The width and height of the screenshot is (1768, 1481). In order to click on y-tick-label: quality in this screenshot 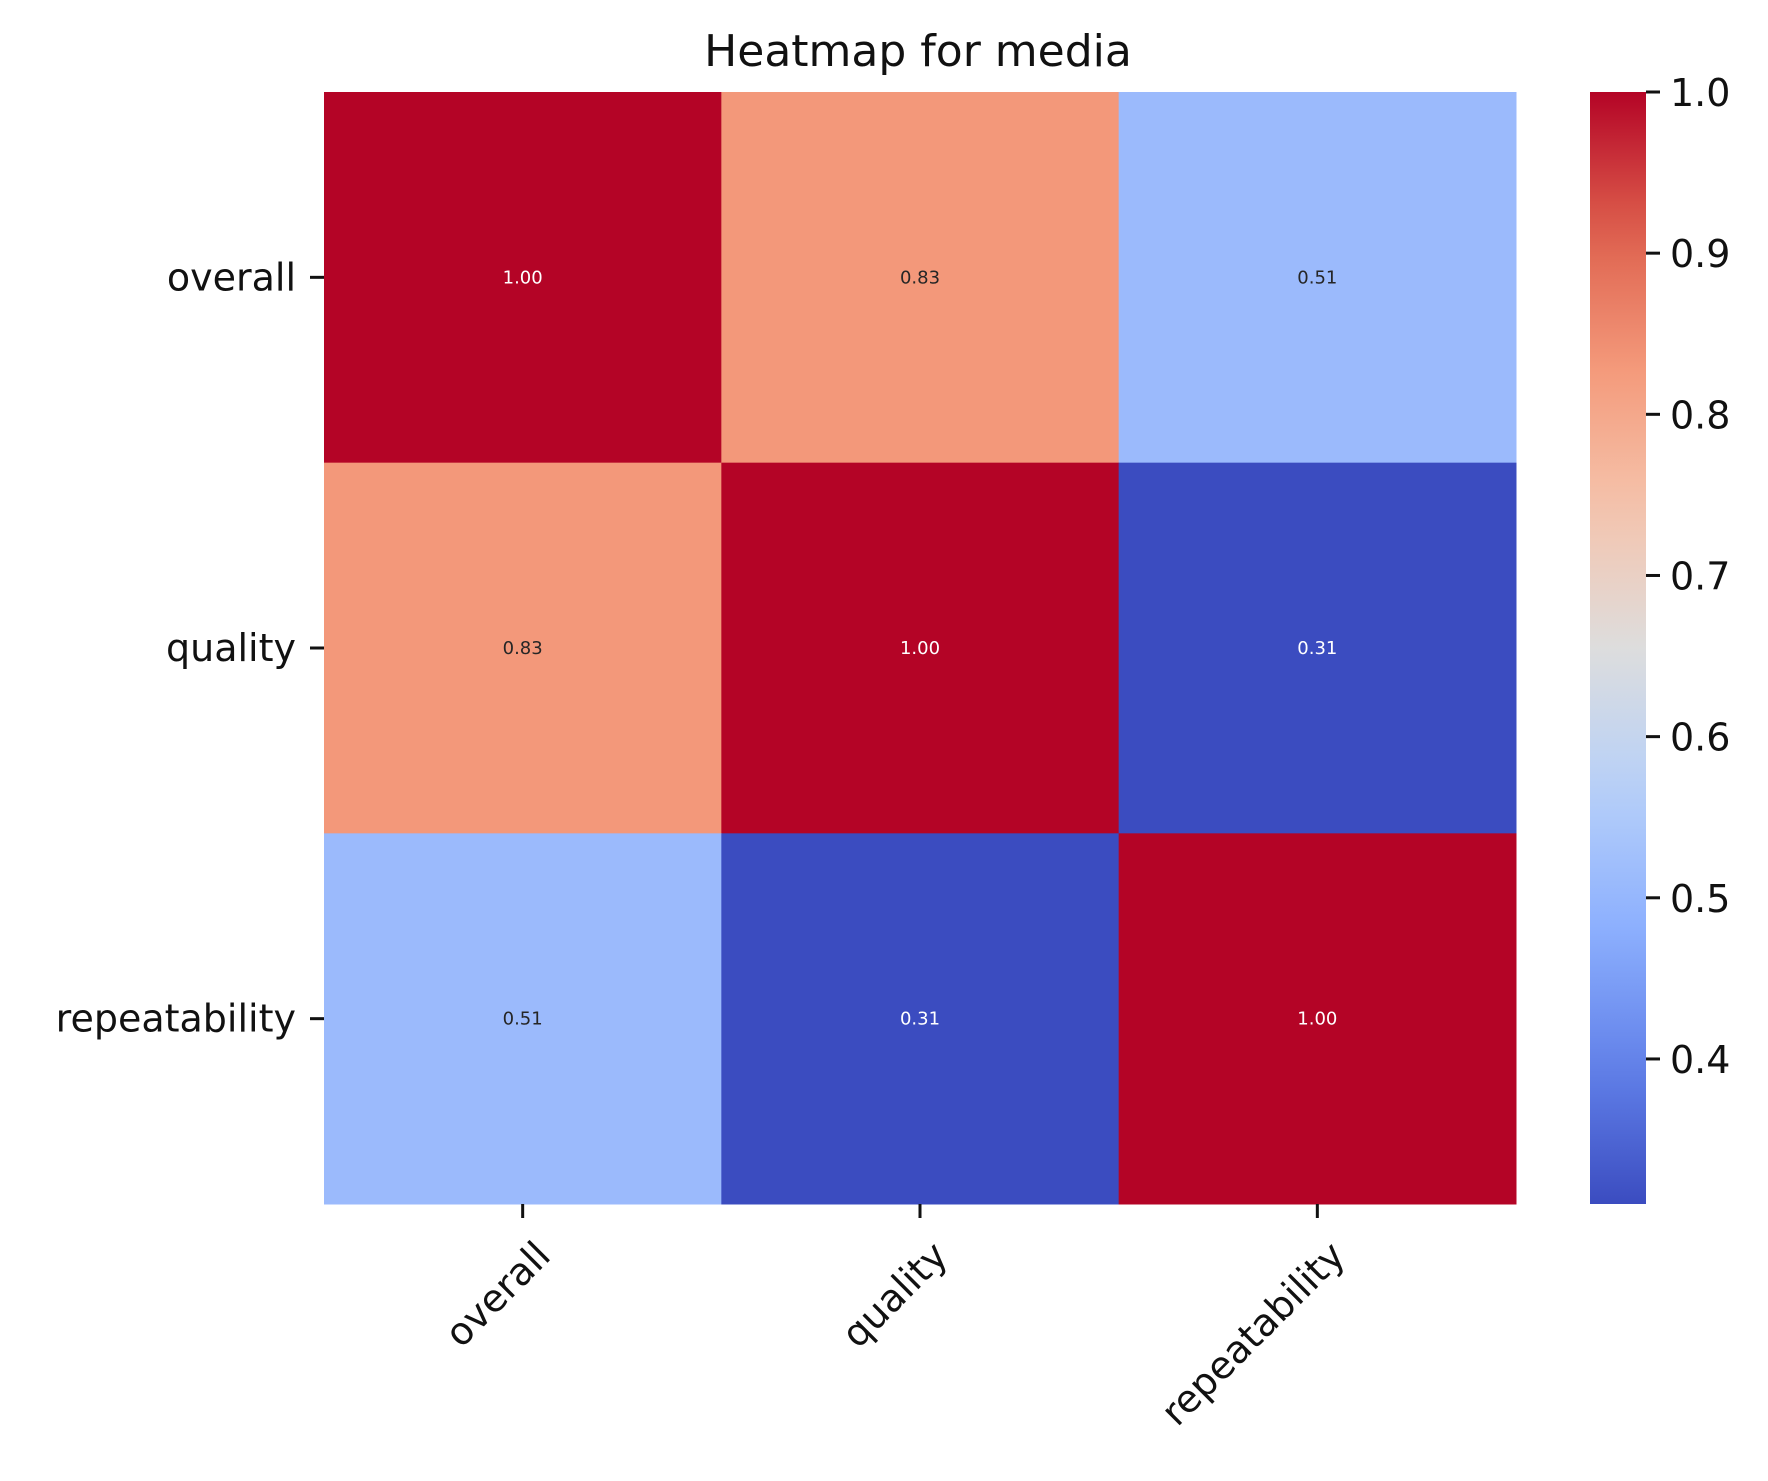, I will do `click(231, 648)`.